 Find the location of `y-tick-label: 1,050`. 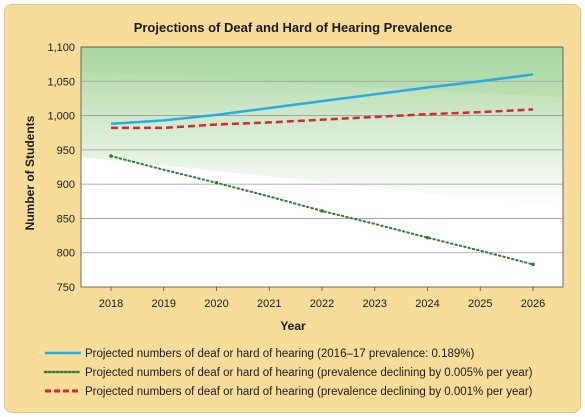

y-tick-label: 1,050 is located at coordinates (61, 82).